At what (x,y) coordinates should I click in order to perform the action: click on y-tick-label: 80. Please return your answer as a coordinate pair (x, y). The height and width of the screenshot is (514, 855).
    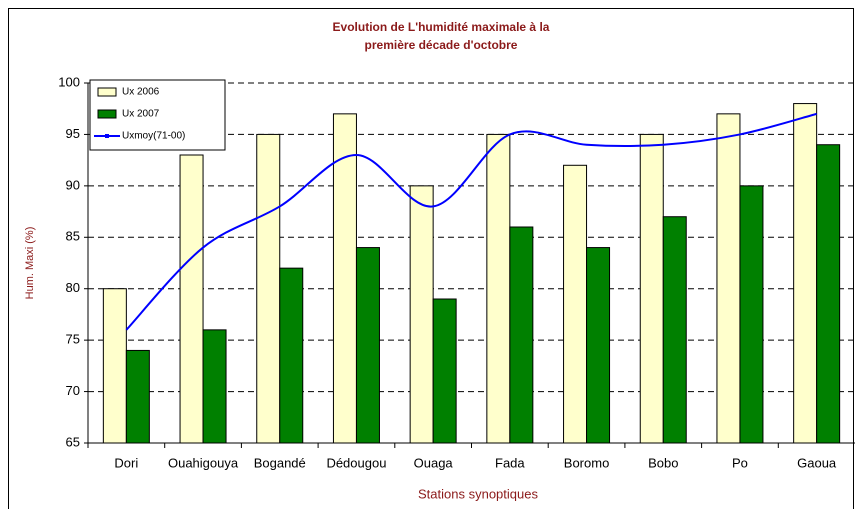
    Looking at the image, I should click on (73, 287).